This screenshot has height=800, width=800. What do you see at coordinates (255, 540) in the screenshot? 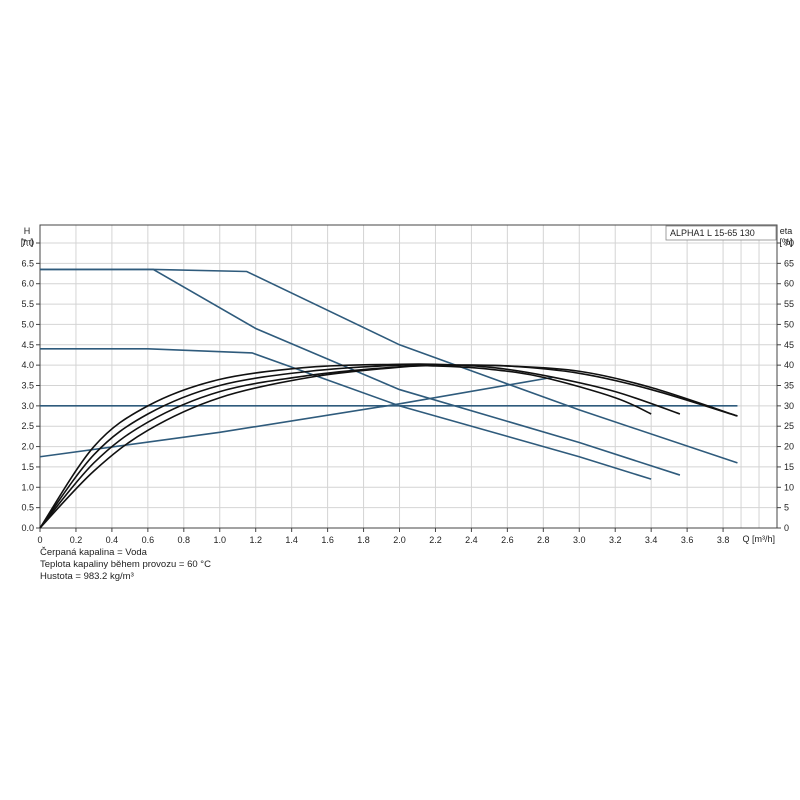
I see `x-tick-label: 1.2` at bounding box center [255, 540].